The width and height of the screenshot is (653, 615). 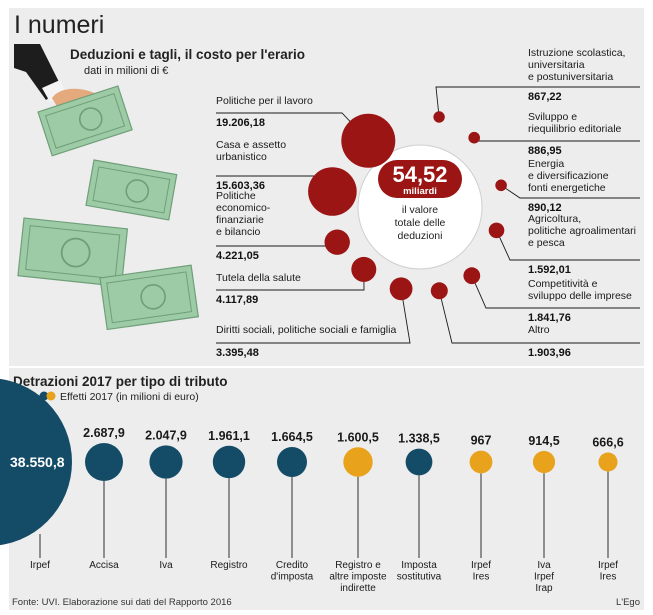 I want to click on deduction-label: finanziarie, so click(x=240, y=220).